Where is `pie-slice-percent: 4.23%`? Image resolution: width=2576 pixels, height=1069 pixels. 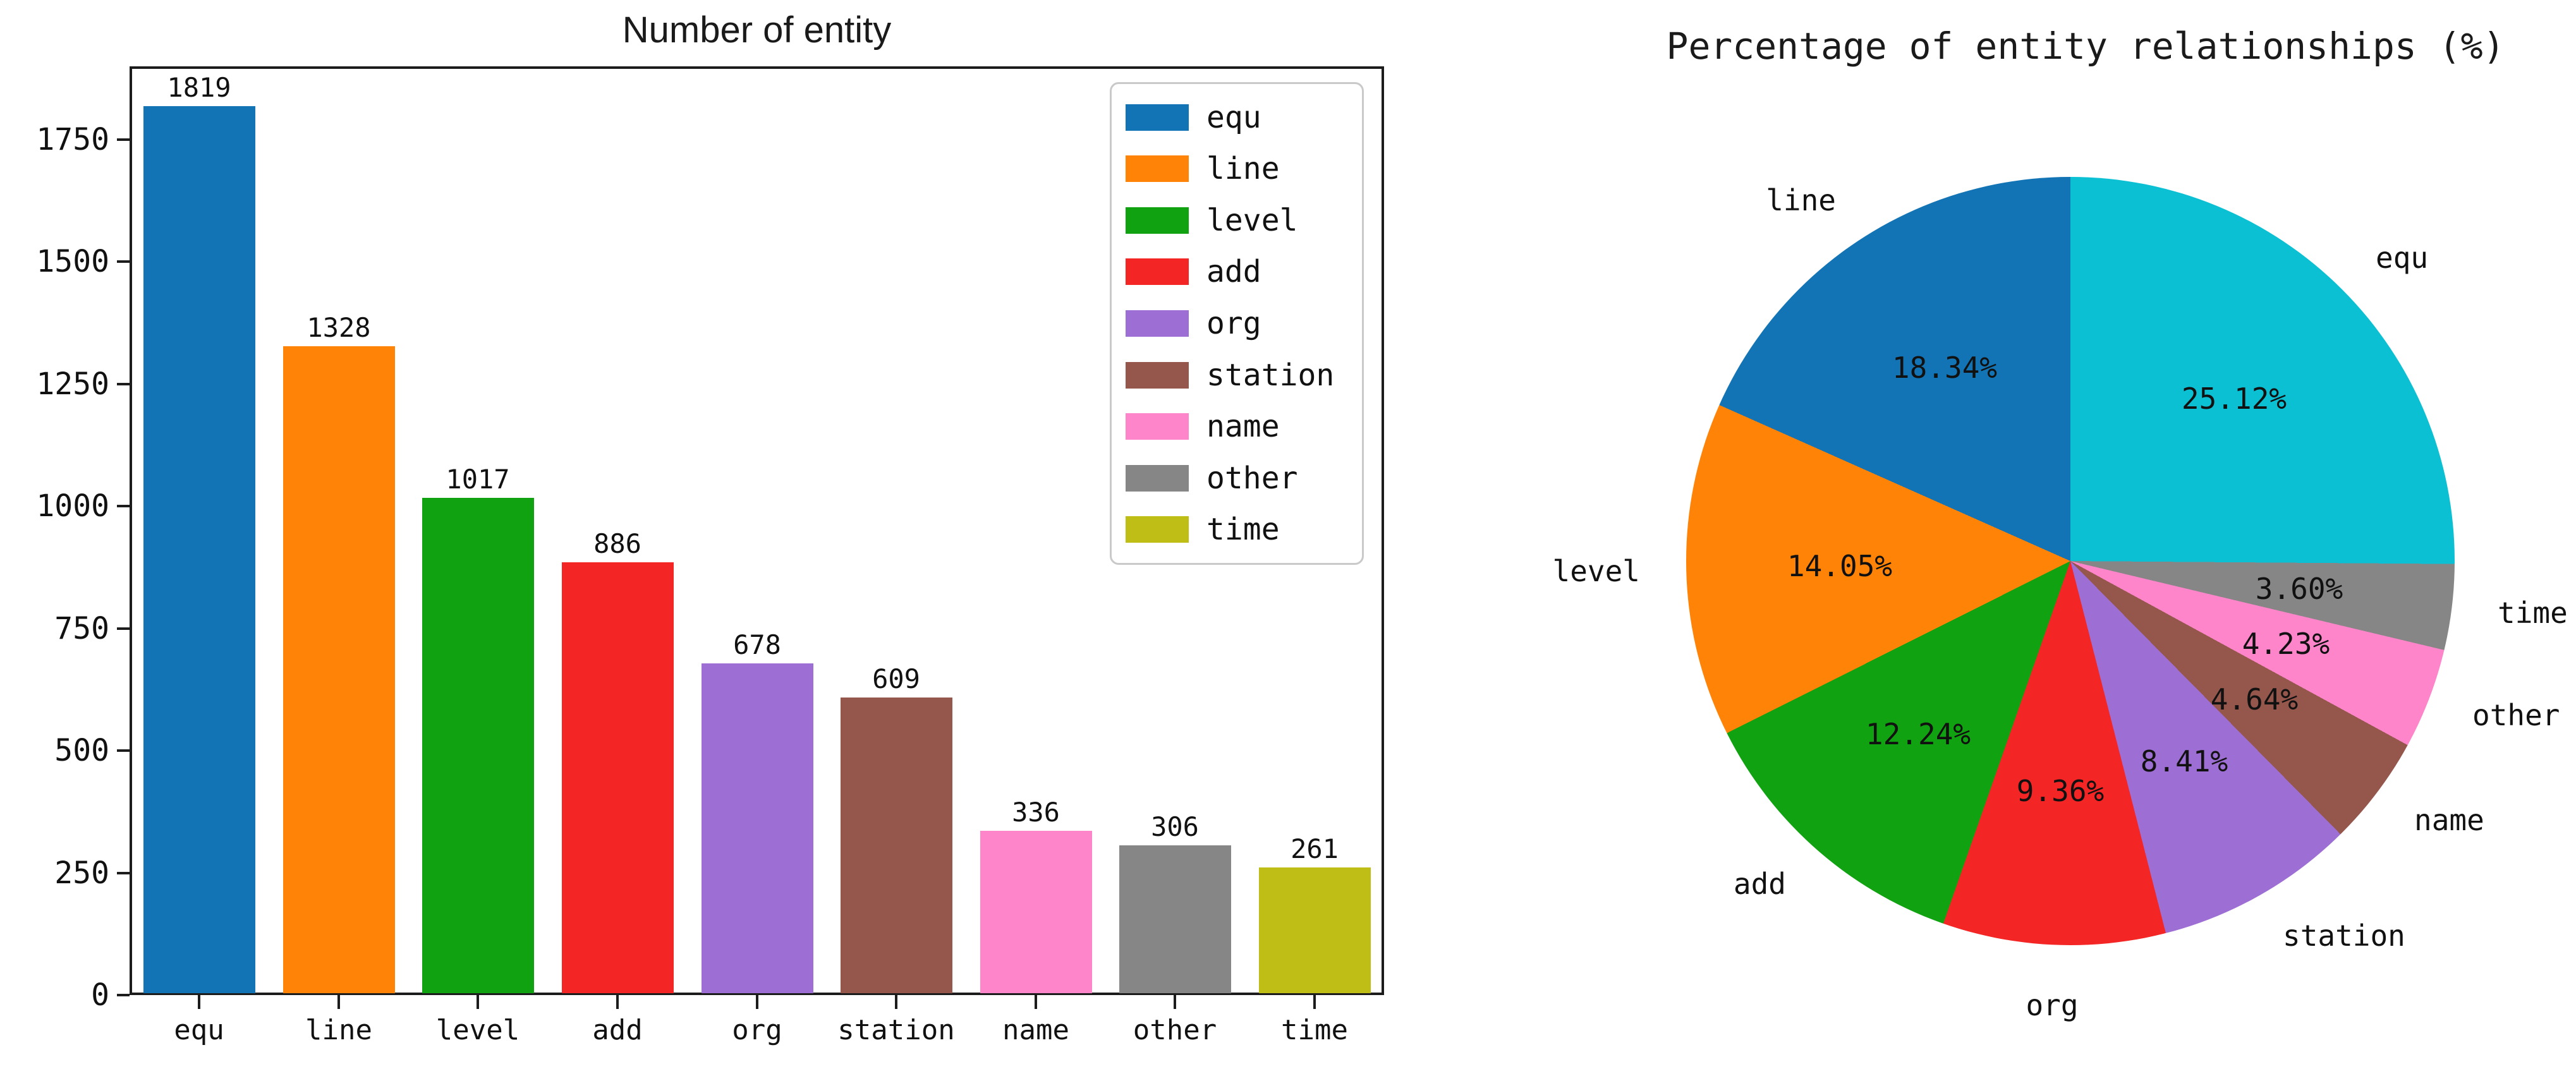 pie-slice-percent: 4.23% is located at coordinates (2286, 644).